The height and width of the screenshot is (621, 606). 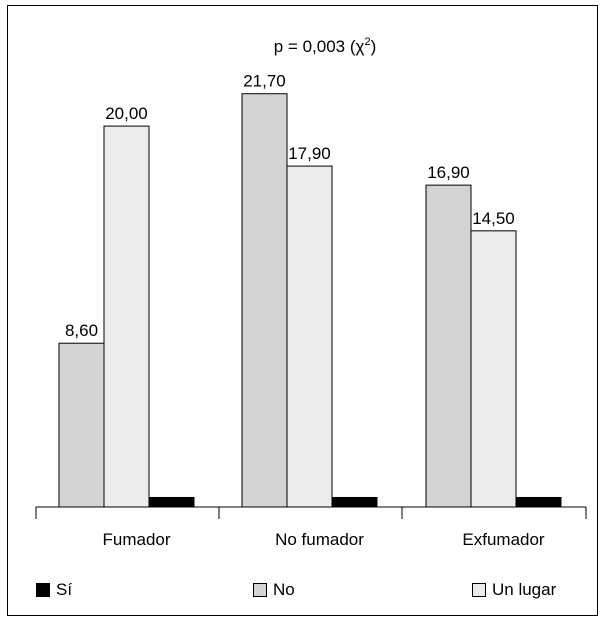 What do you see at coordinates (325, 46) in the screenshot?
I see `chart-title: p = 0,003 (χ2)` at bounding box center [325, 46].